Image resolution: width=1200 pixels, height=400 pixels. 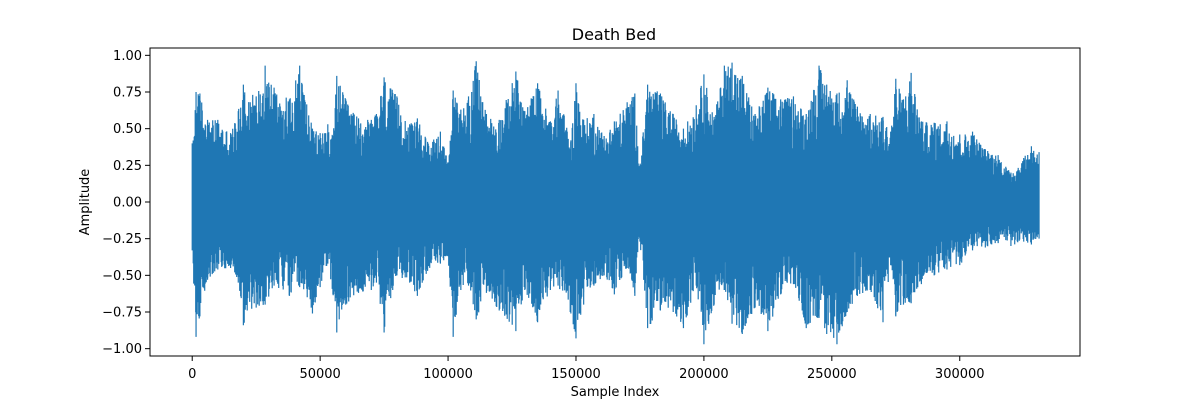 What do you see at coordinates (614, 34) in the screenshot?
I see `chart-title: Death Bed` at bounding box center [614, 34].